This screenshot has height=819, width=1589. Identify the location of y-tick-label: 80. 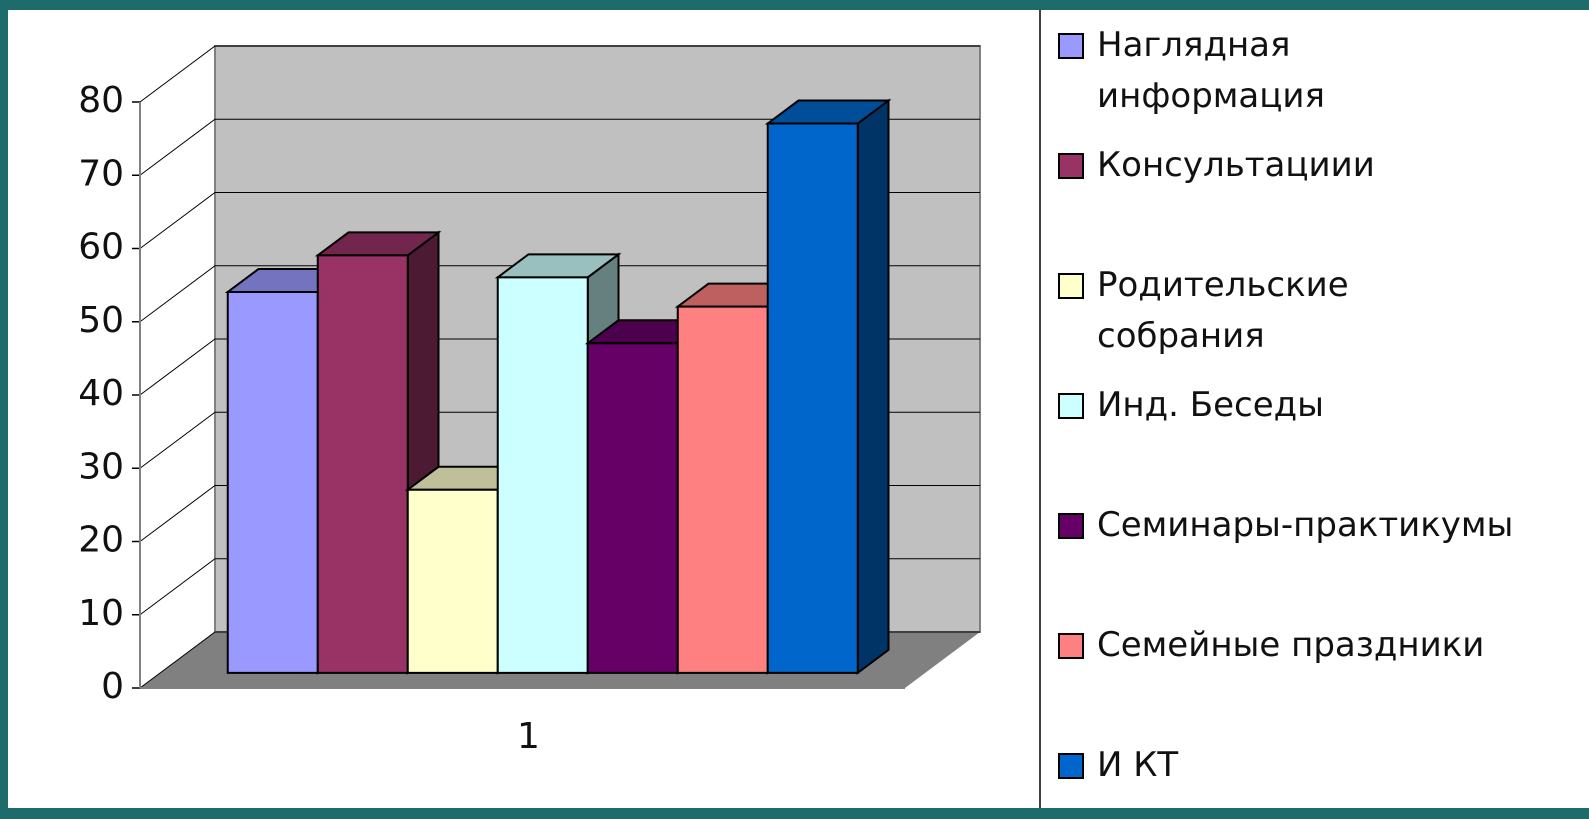
(101, 100).